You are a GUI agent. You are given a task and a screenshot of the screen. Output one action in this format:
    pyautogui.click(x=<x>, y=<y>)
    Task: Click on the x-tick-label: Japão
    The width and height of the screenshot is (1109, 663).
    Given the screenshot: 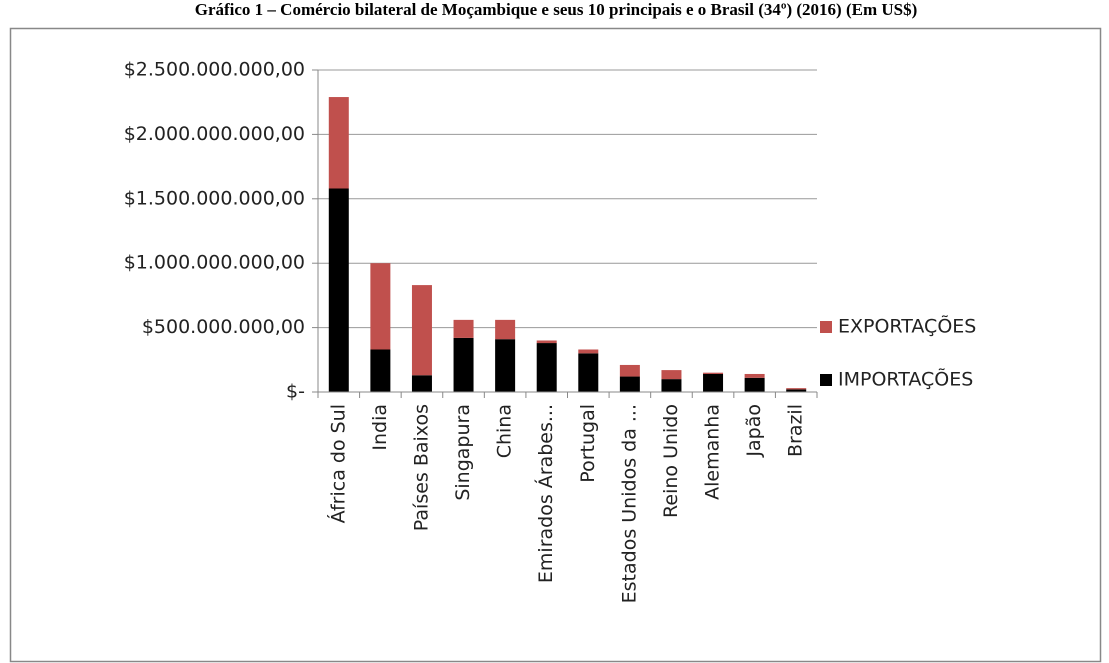 What is the action you would take?
    pyautogui.click(x=754, y=431)
    